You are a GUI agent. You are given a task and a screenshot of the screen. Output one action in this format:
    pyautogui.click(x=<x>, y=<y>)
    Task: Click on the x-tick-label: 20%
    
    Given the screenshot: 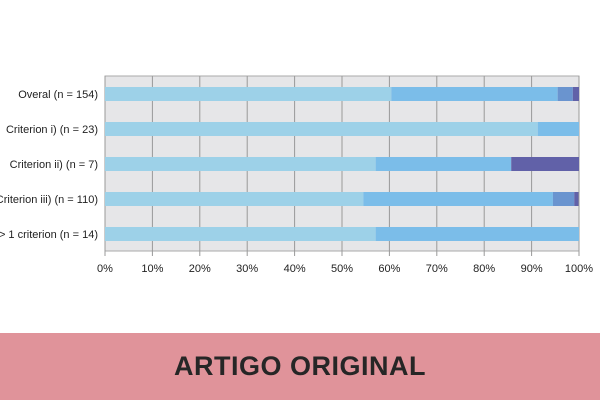 What is the action you would take?
    pyautogui.click(x=200, y=269)
    